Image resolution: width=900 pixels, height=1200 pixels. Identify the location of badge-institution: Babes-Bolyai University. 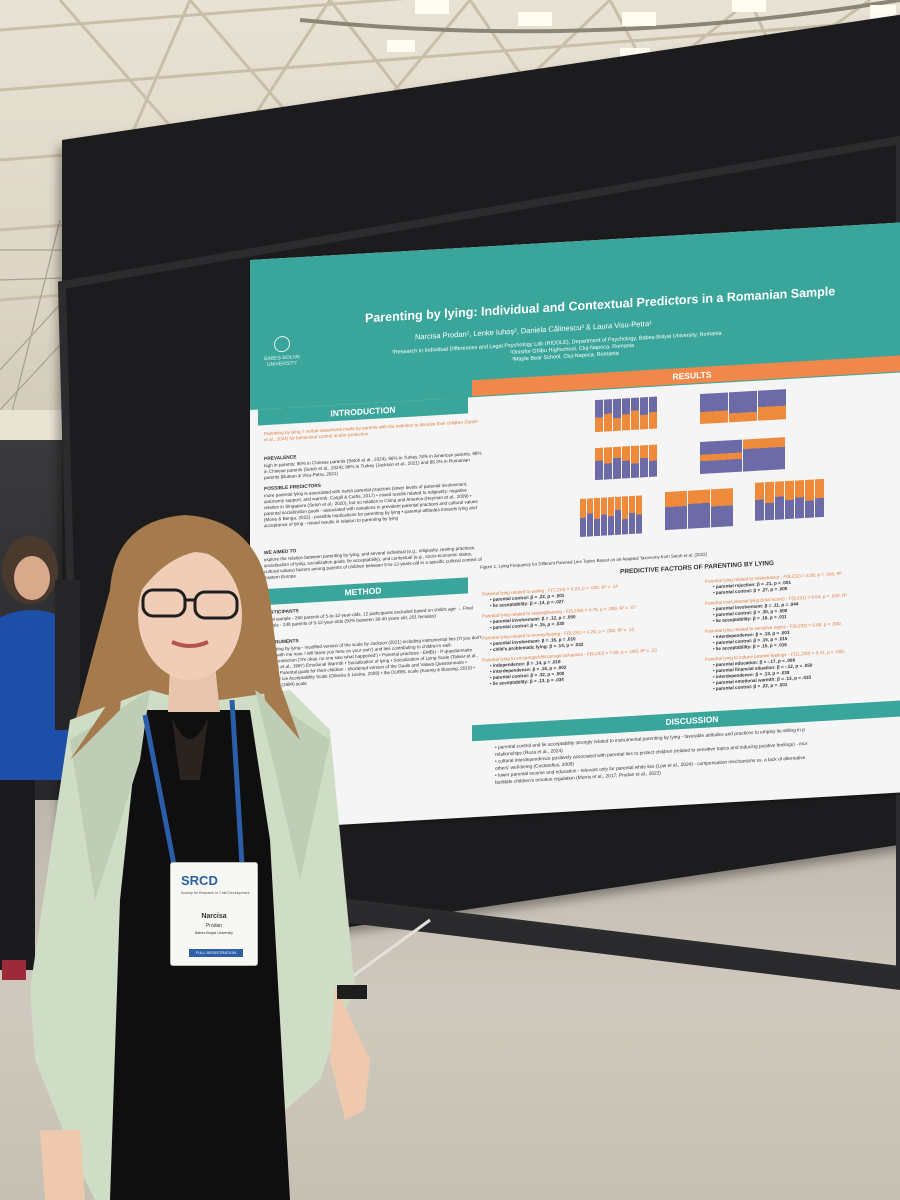
(214, 933).